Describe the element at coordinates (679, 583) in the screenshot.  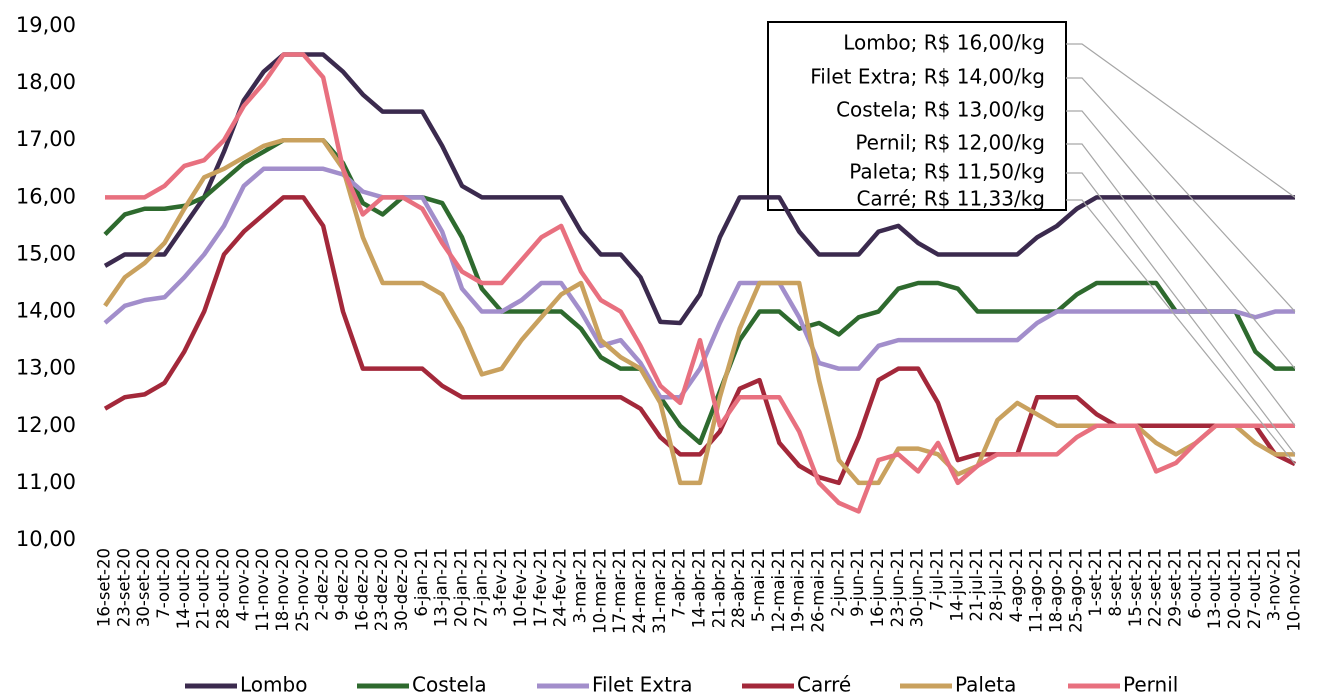
I see `x-tick-label: 7-abr-21` at that location.